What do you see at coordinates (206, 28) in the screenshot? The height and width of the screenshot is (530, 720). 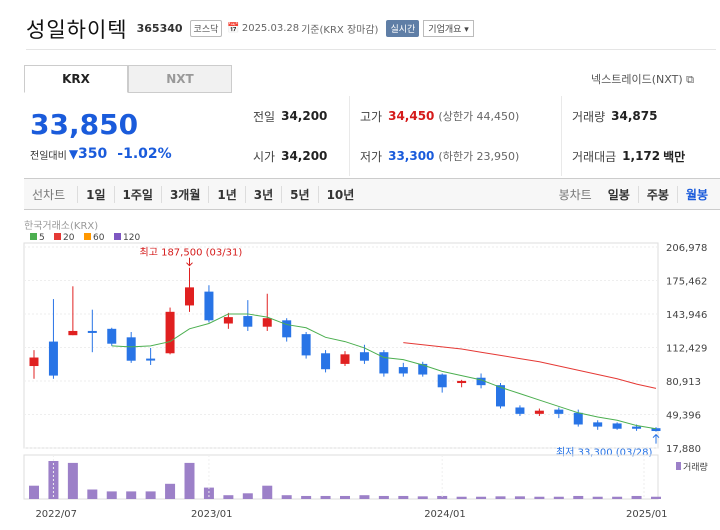 I see `market-badge: 코스닥` at bounding box center [206, 28].